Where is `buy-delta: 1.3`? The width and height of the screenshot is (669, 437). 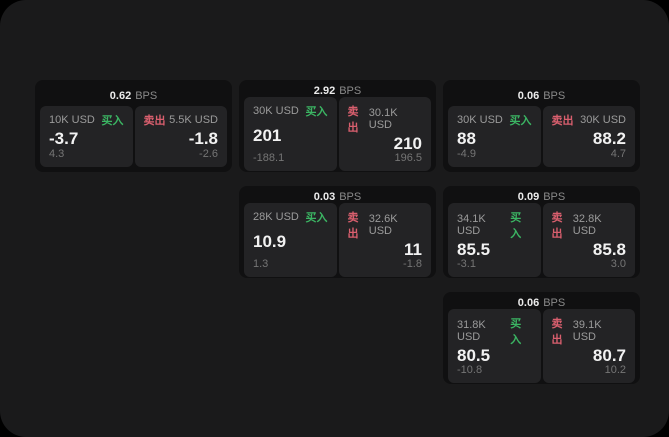 buy-delta: 1.3 is located at coordinates (261, 264).